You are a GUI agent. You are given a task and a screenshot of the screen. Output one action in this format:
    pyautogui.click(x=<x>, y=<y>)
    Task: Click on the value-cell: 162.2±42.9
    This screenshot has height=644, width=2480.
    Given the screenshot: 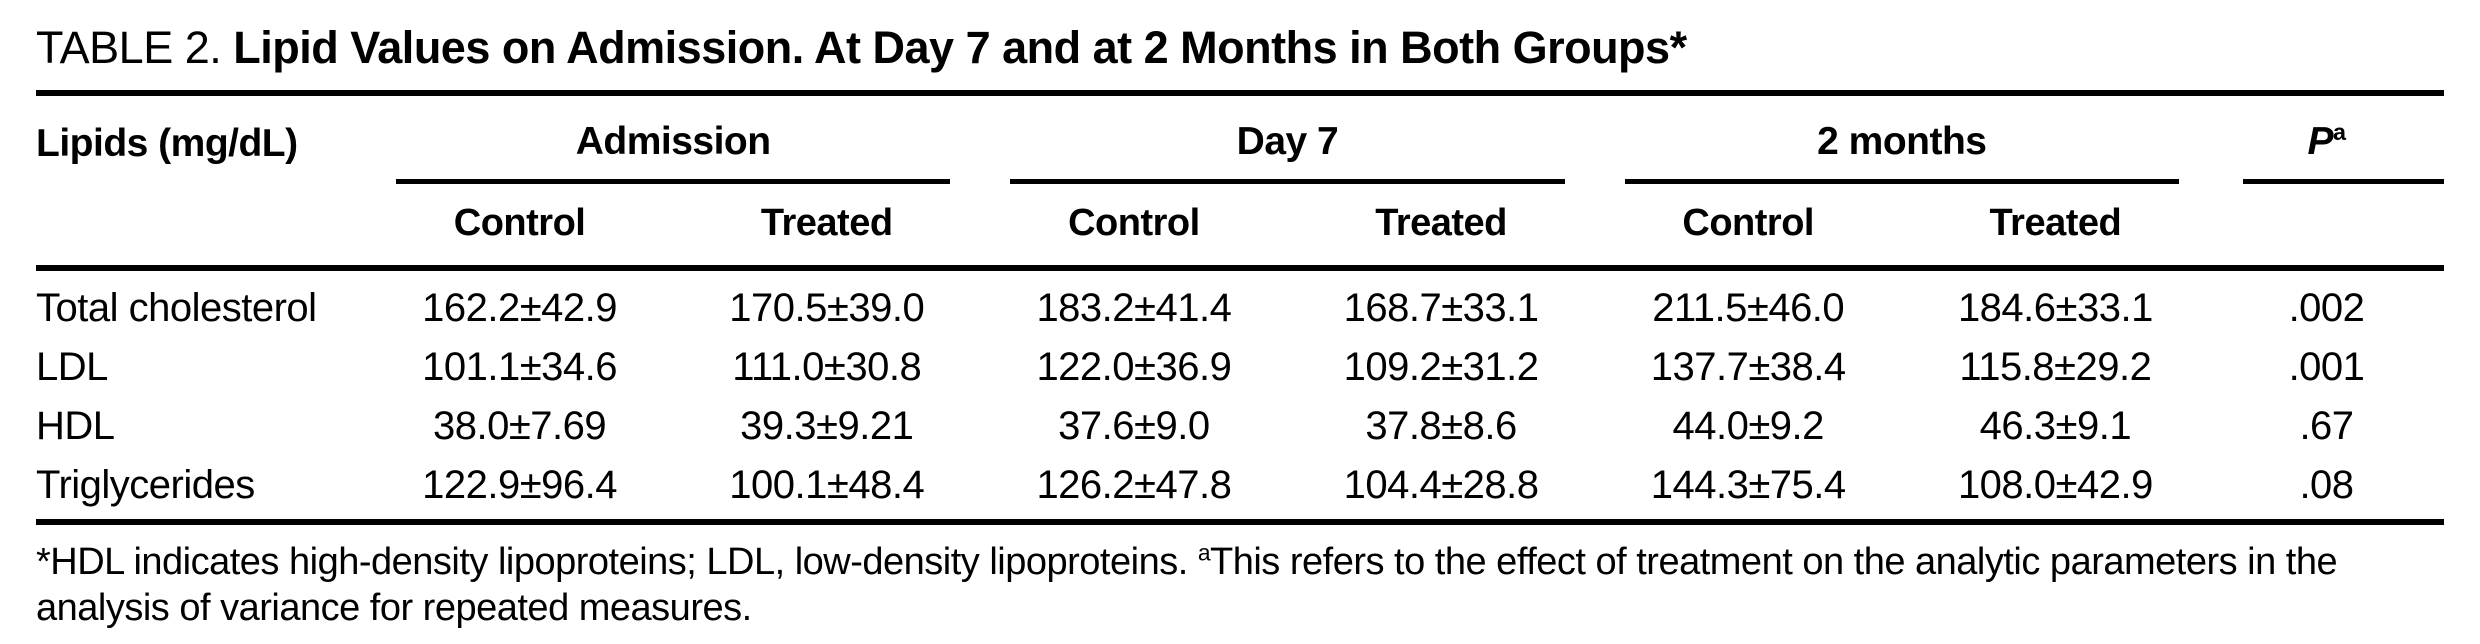 What is the action you would take?
    pyautogui.click(x=520, y=307)
    